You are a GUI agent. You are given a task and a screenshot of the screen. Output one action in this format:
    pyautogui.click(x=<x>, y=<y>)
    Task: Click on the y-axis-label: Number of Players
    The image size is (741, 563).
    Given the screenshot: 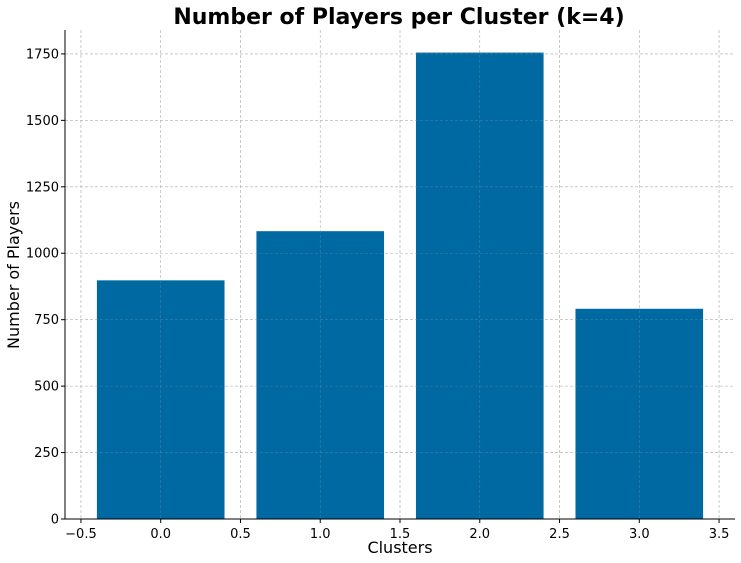 What is the action you would take?
    pyautogui.click(x=13, y=275)
    